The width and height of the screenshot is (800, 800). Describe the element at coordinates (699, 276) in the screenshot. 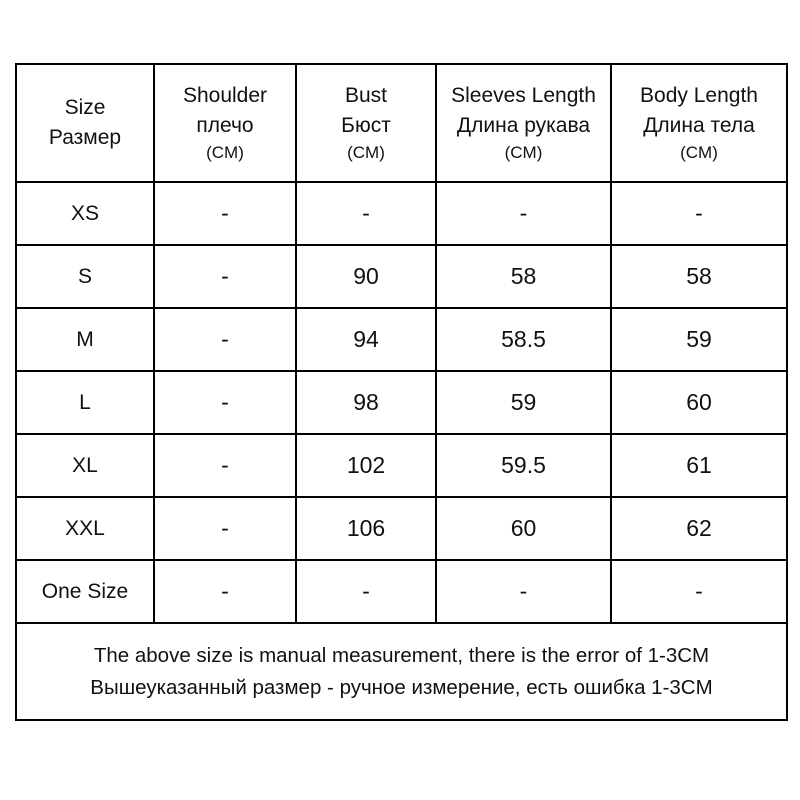

I see `cell-body-length: 58` at that location.